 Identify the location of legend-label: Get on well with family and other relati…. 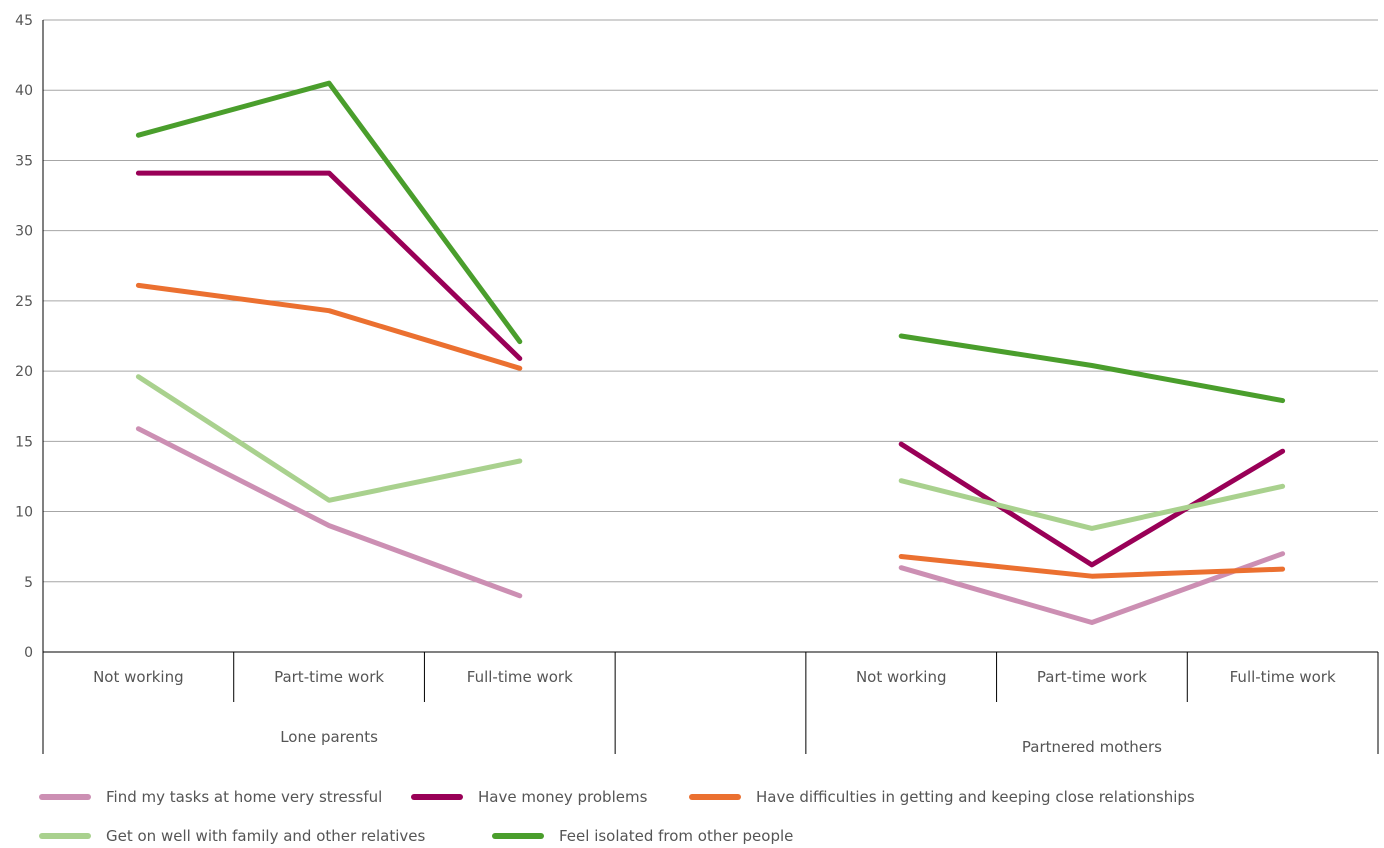
(266, 836).